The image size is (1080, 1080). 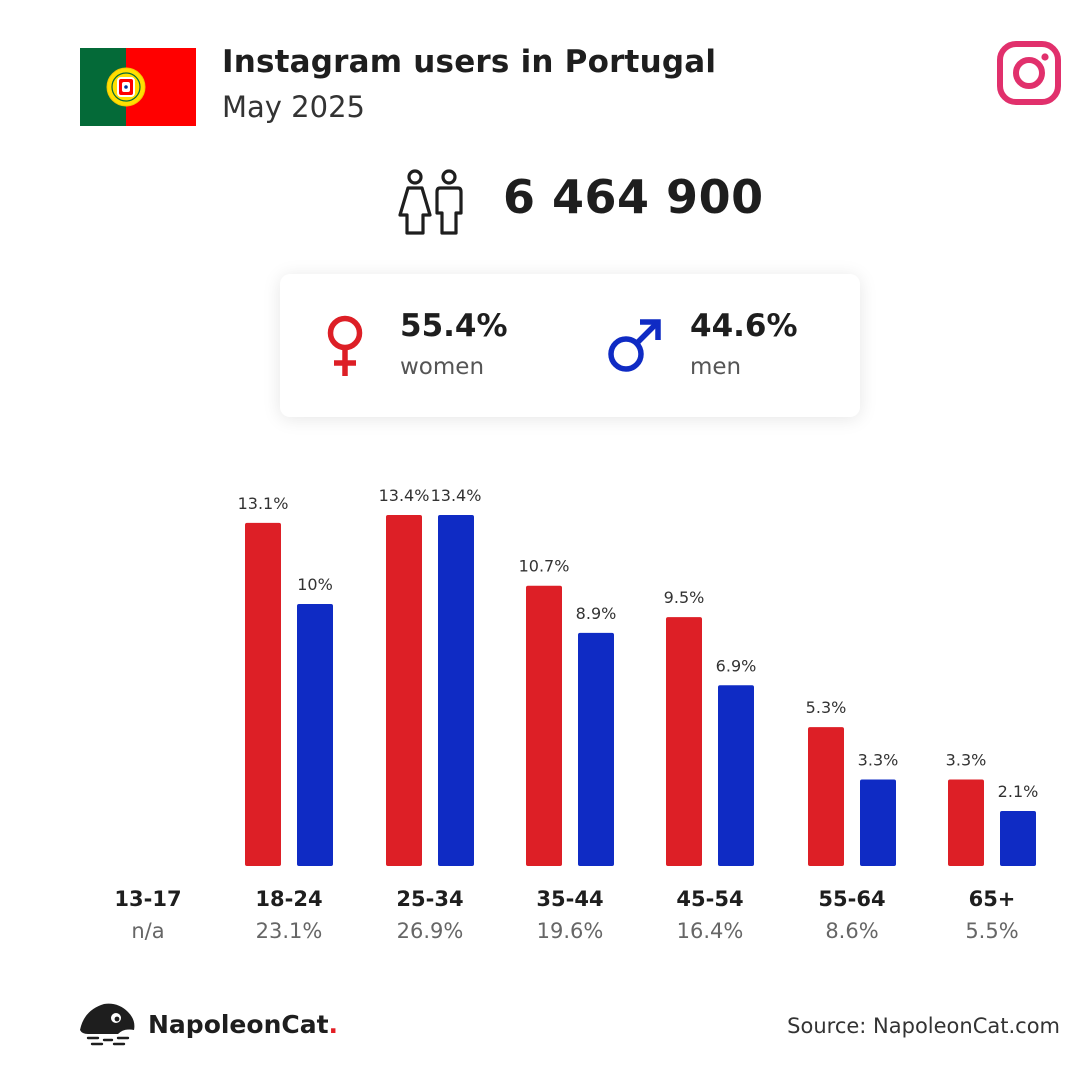 What do you see at coordinates (315, 584) in the screenshot?
I see `bar-value-label: 10%` at bounding box center [315, 584].